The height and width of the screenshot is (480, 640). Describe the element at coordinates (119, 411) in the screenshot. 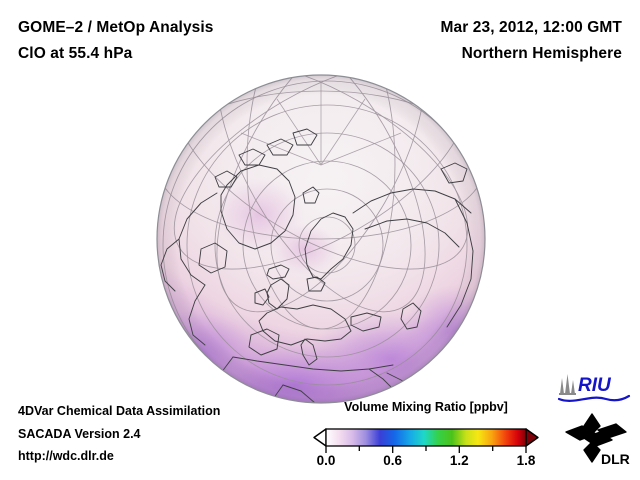

I see `method-label: 4DVar Chemical Data Assimilation` at that location.